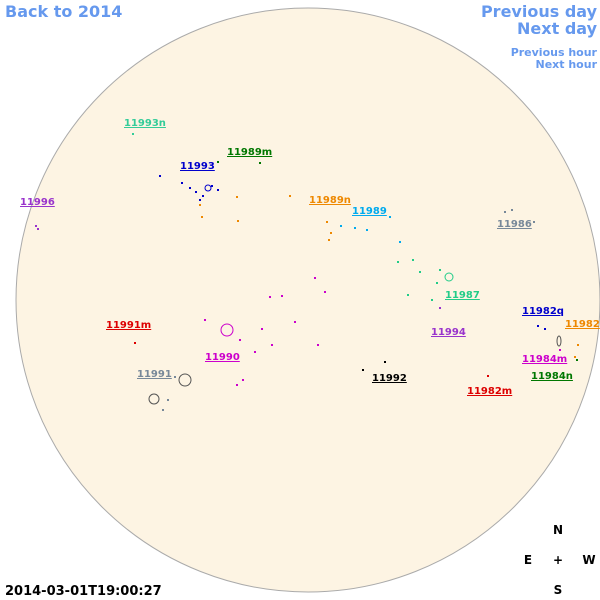 Image resolution: width=600 pixels, height=600 pixels. Describe the element at coordinates (567, 64) in the screenshot. I see `next-hour-link: Next hour` at that location.